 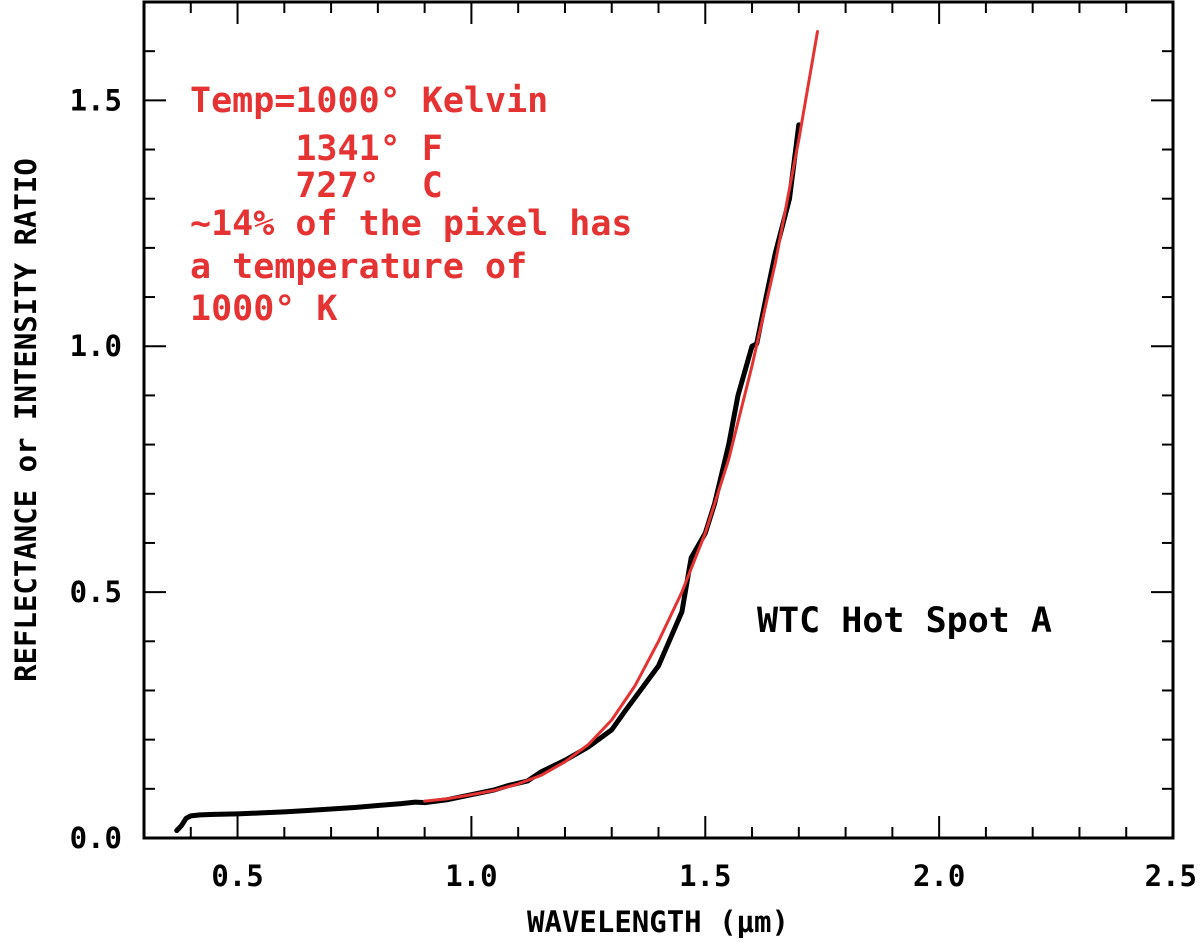 What do you see at coordinates (96, 592) in the screenshot?
I see `y-tick-label: 0.5` at bounding box center [96, 592].